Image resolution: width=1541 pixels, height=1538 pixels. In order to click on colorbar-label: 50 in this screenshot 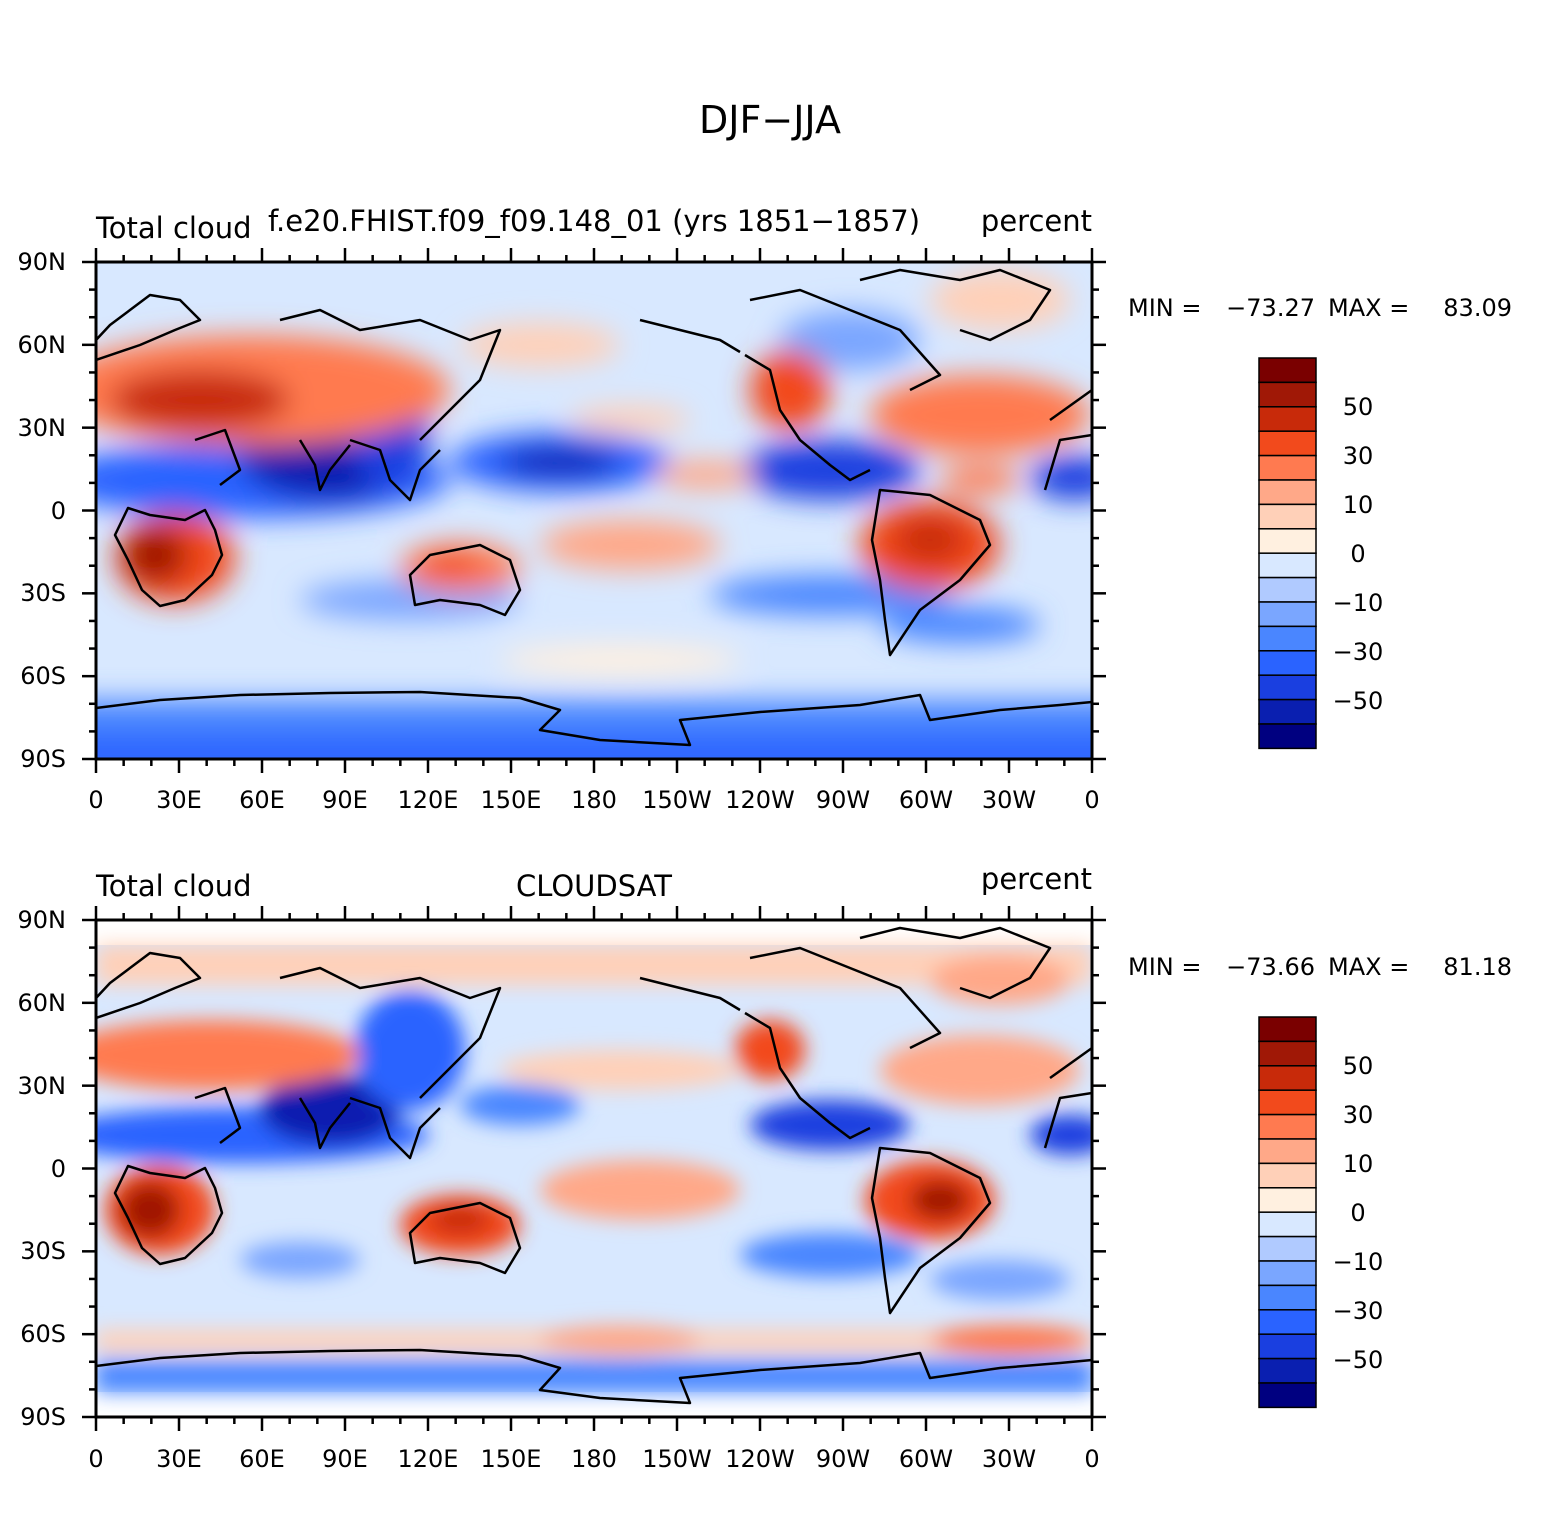, I will do `click(1358, 1066)`.